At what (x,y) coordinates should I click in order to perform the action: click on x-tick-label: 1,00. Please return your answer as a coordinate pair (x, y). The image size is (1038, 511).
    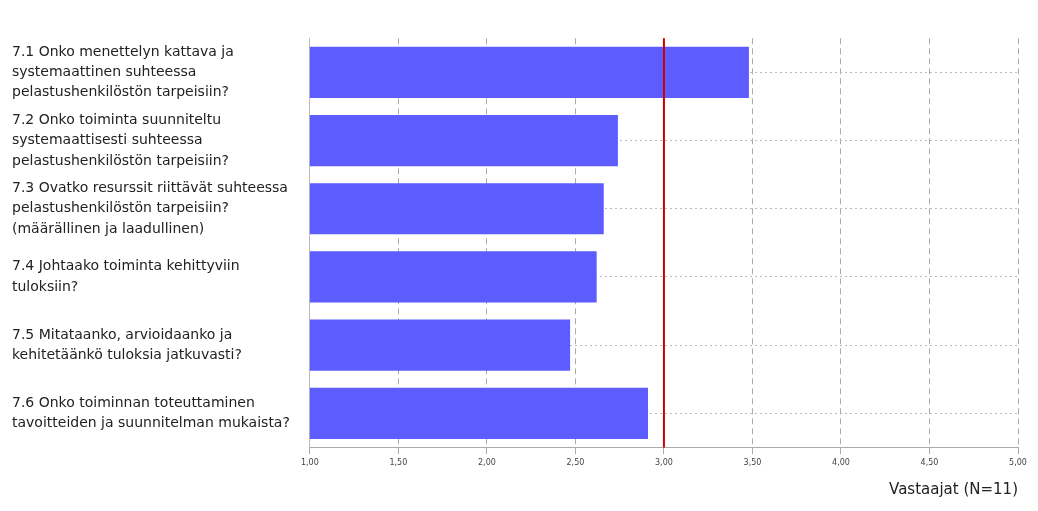
    Looking at the image, I should click on (309, 463).